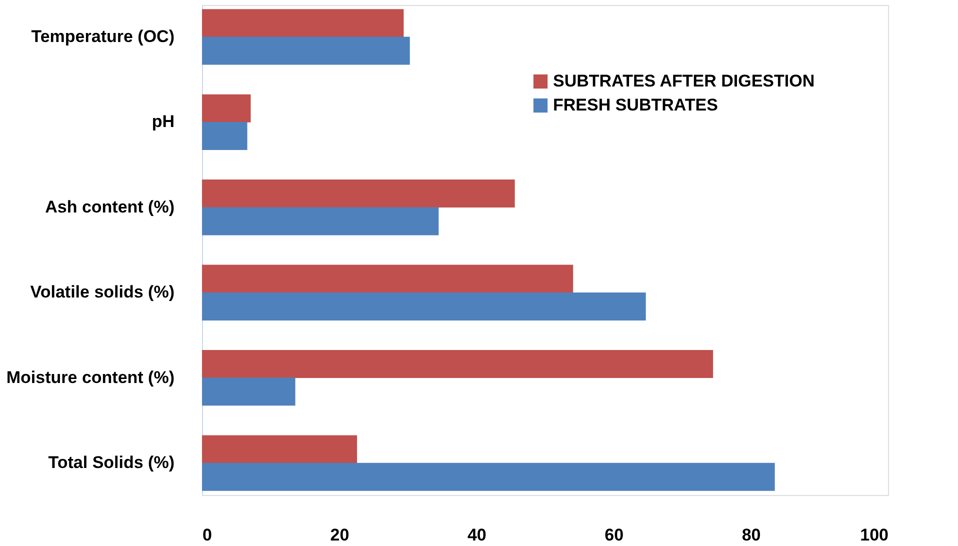 The height and width of the screenshot is (546, 958). Describe the element at coordinates (102, 292) in the screenshot. I see `y-tick-label: Volatile solids (%)` at that location.